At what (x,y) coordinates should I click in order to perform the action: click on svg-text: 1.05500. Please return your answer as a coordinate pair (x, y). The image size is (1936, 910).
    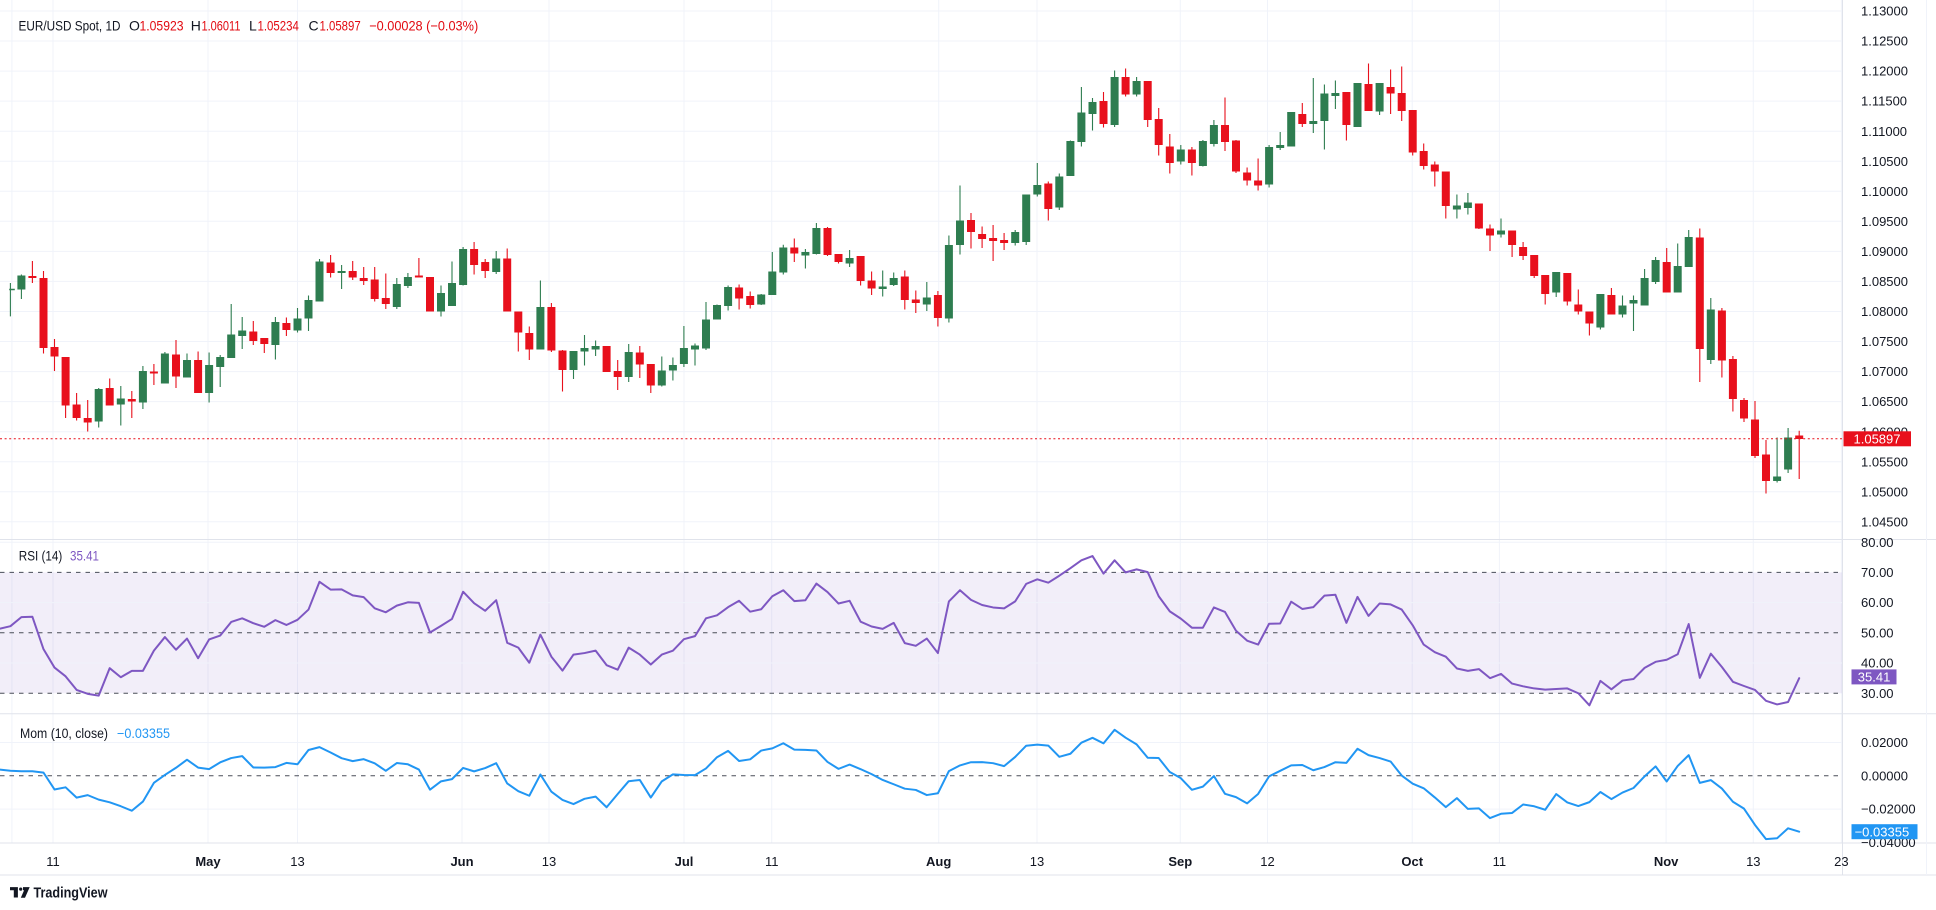
    Looking at the image, I should click on (1884, 461).